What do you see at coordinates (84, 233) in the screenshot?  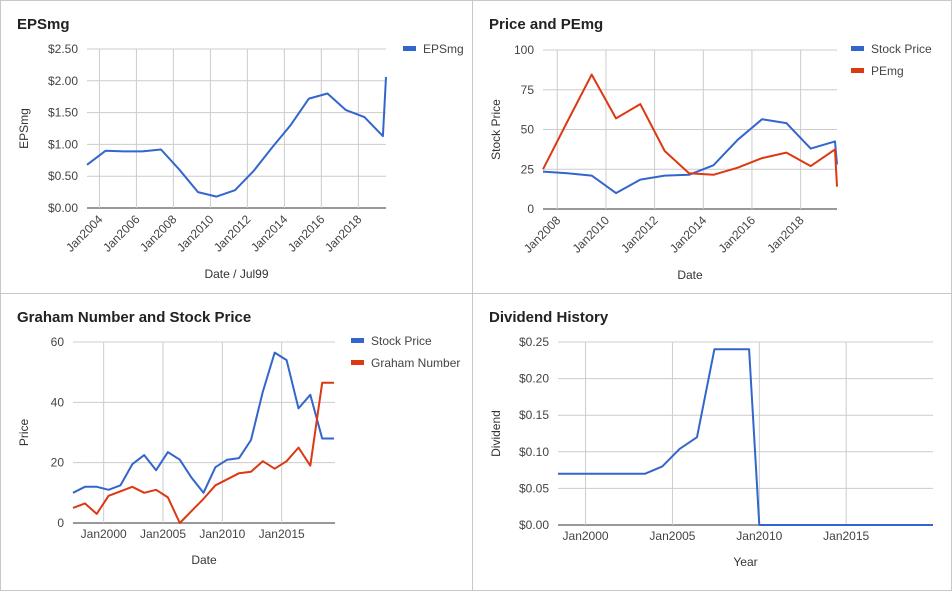 I see `x-tick-label: Jan2004` at bounding box center [84, 233].